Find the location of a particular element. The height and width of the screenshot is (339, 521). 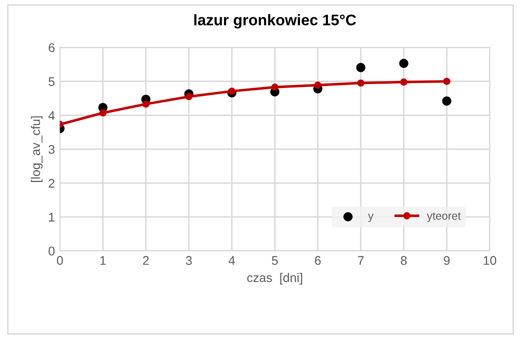

y-tick-label: 4 is located at coordinates (51, 115).